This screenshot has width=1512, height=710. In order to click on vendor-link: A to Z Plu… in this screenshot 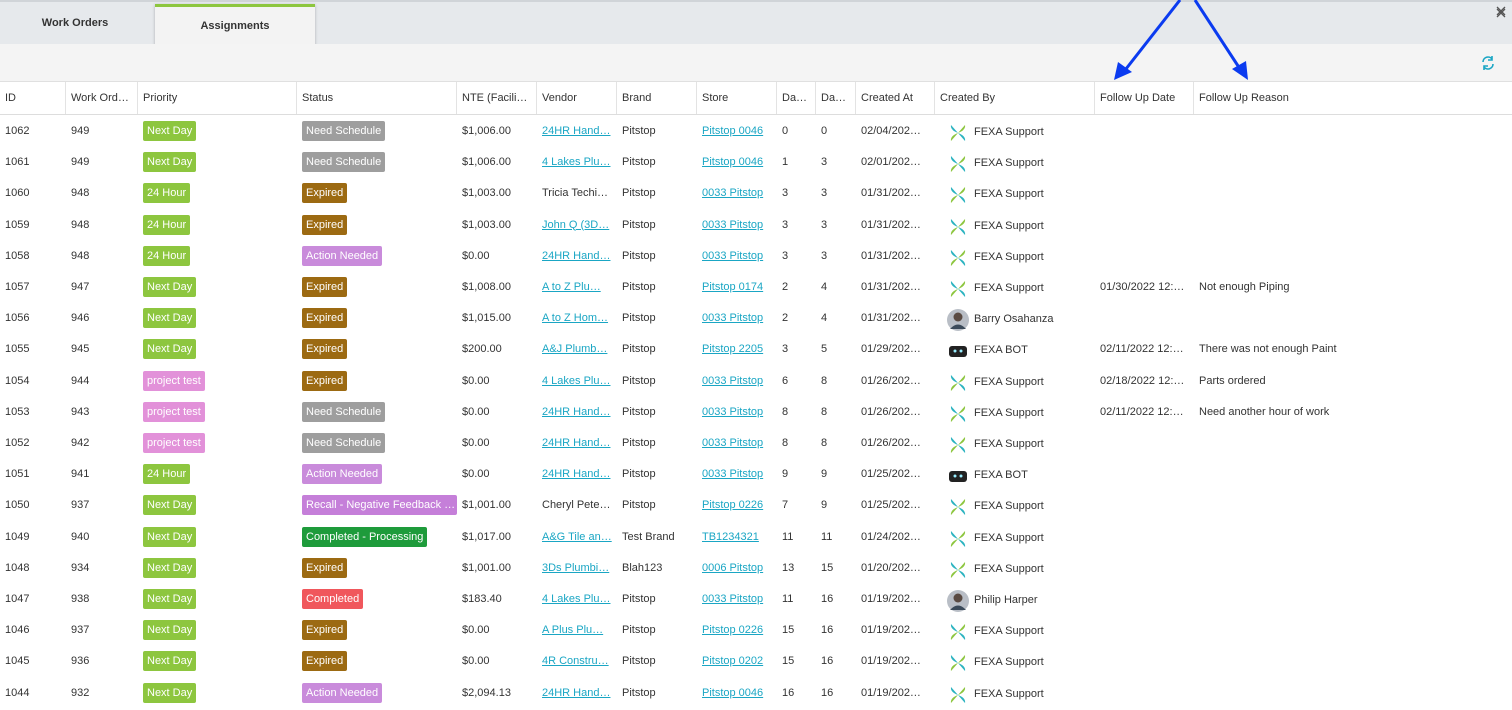, I will do `click(571, 287)`.